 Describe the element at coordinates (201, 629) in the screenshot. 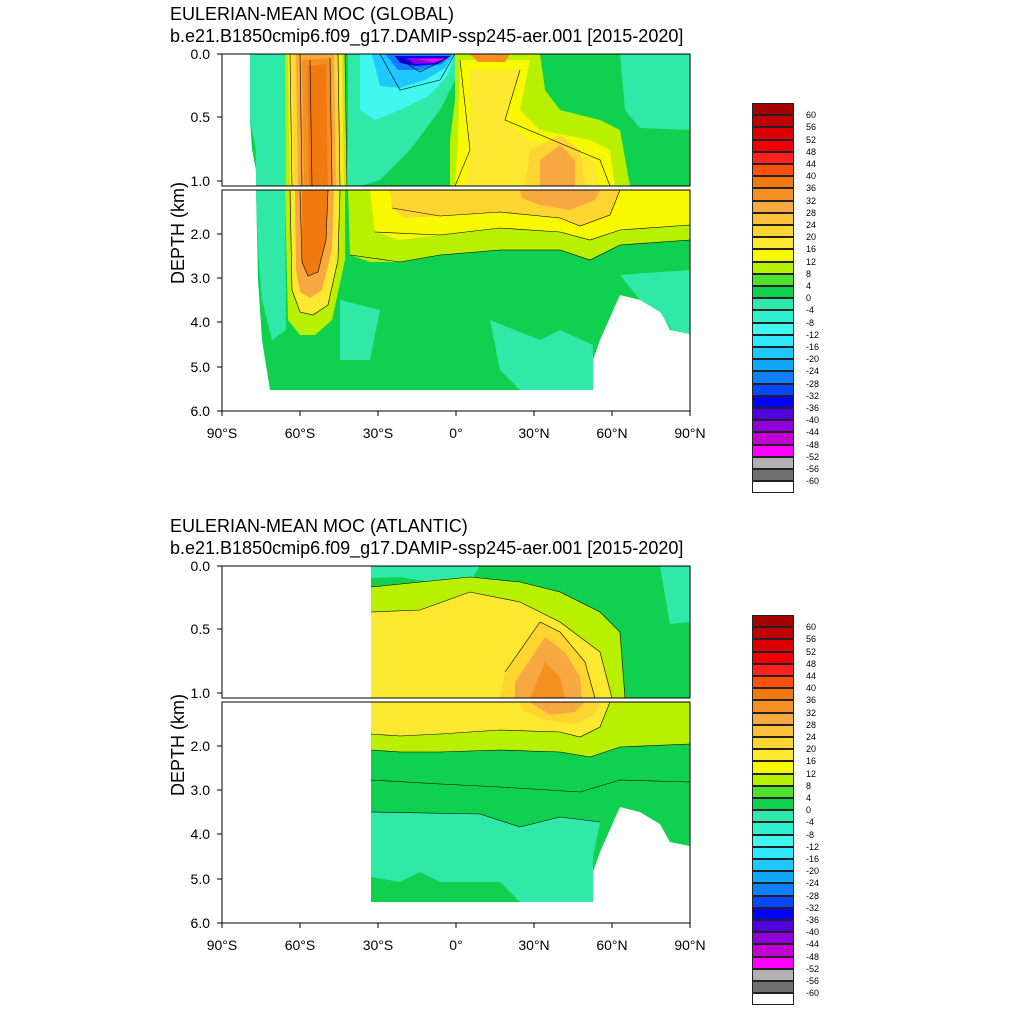

I see `y-tick-label: 0.5` at that location.